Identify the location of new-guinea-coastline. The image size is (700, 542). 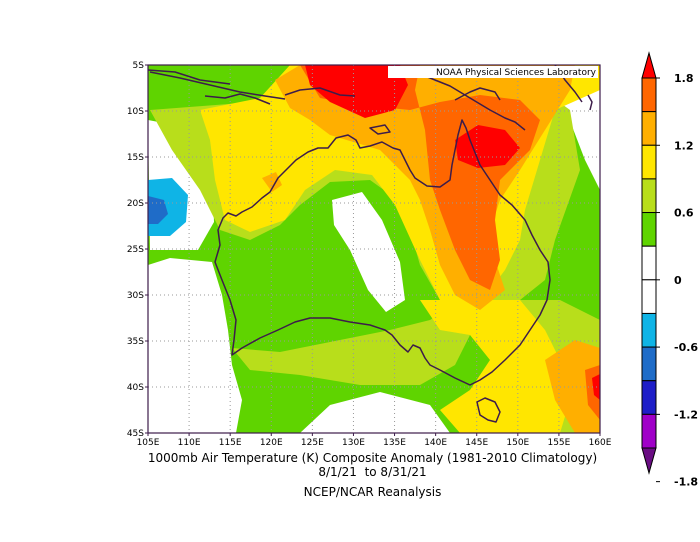
(467, 100).